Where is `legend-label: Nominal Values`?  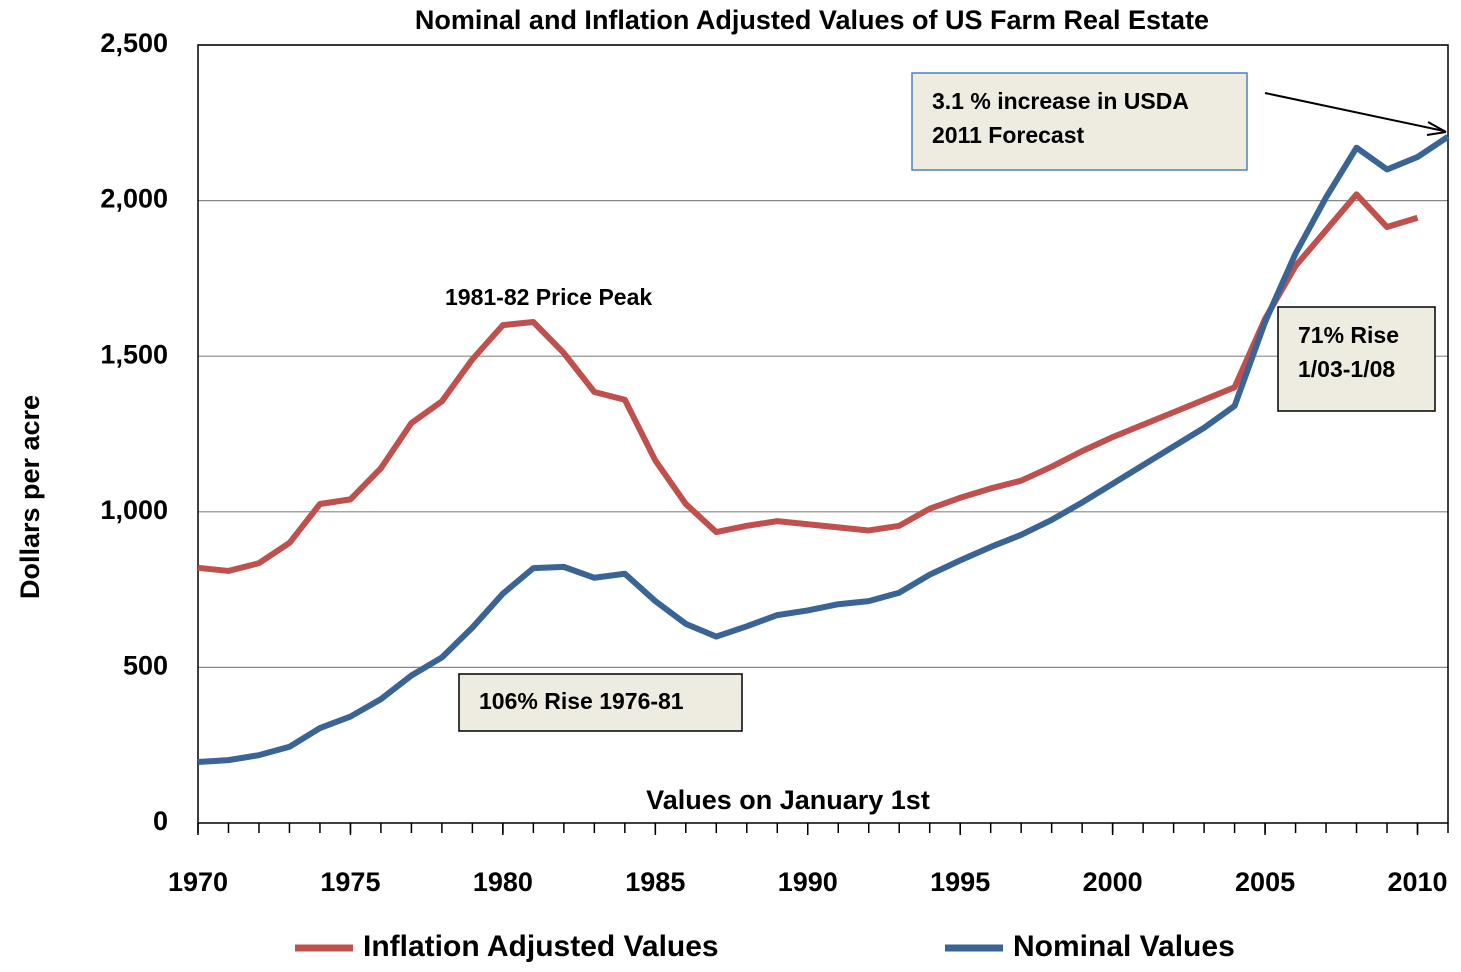
legend-label: Nominal Values is located at coordinates (1124, 946).